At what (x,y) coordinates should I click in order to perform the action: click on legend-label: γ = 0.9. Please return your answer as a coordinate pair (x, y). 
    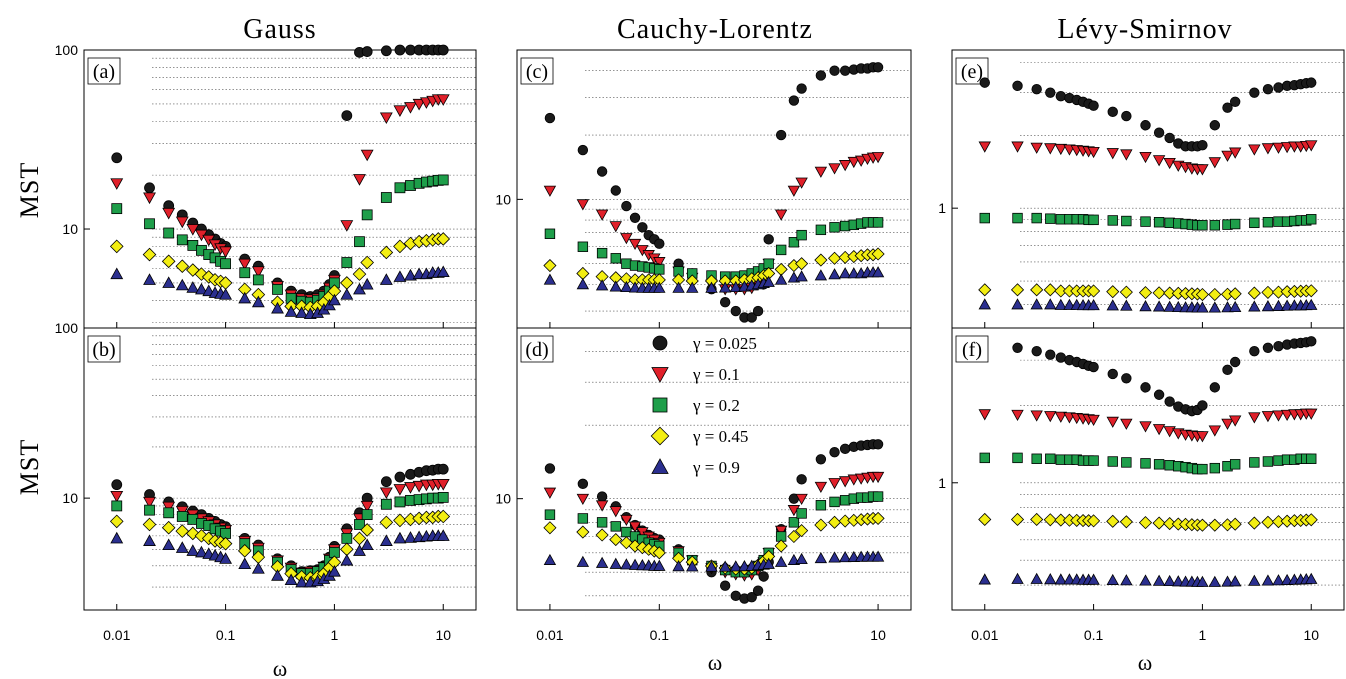
    Looking at the image, I should click on (716, 467).